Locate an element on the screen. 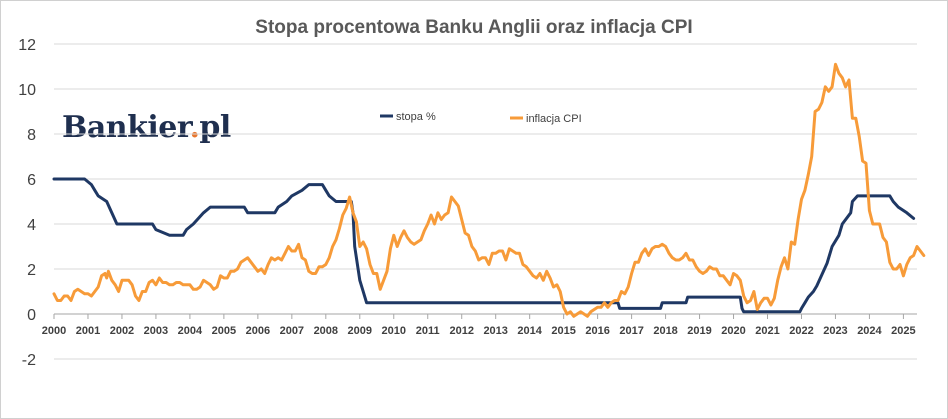  y-tick-label: -2 is located at coordinates (29, 360).